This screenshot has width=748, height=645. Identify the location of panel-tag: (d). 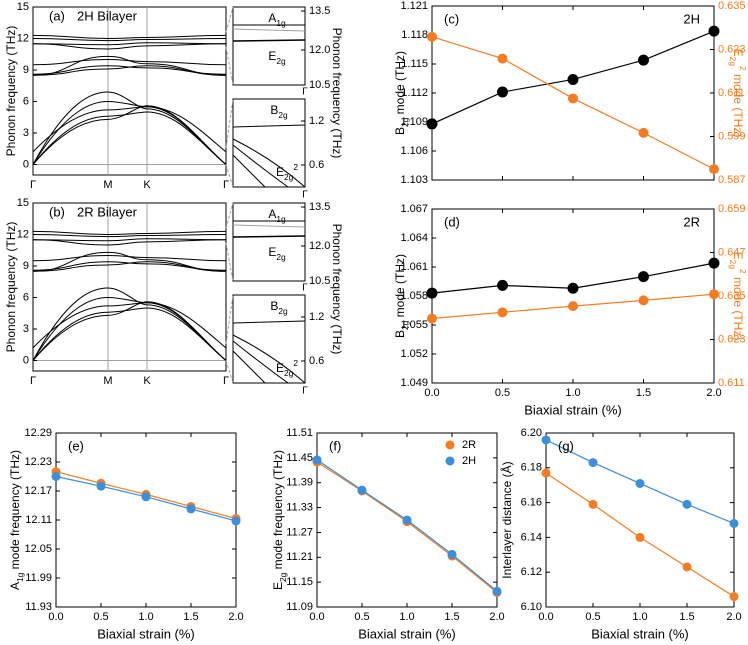
(452, 221).